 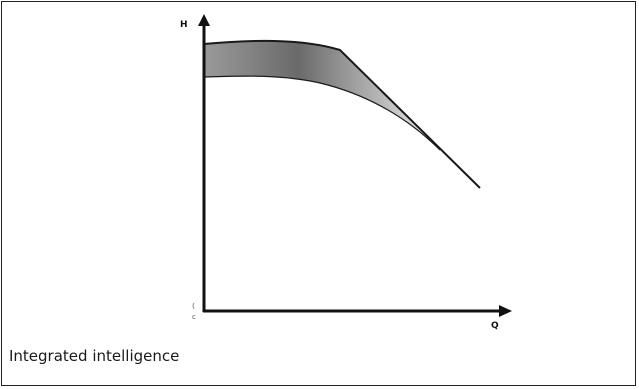 What do you see at coordinates (194, 317) in the screenshot?
I see `origin-label: c` at bounding box center [194, 317].